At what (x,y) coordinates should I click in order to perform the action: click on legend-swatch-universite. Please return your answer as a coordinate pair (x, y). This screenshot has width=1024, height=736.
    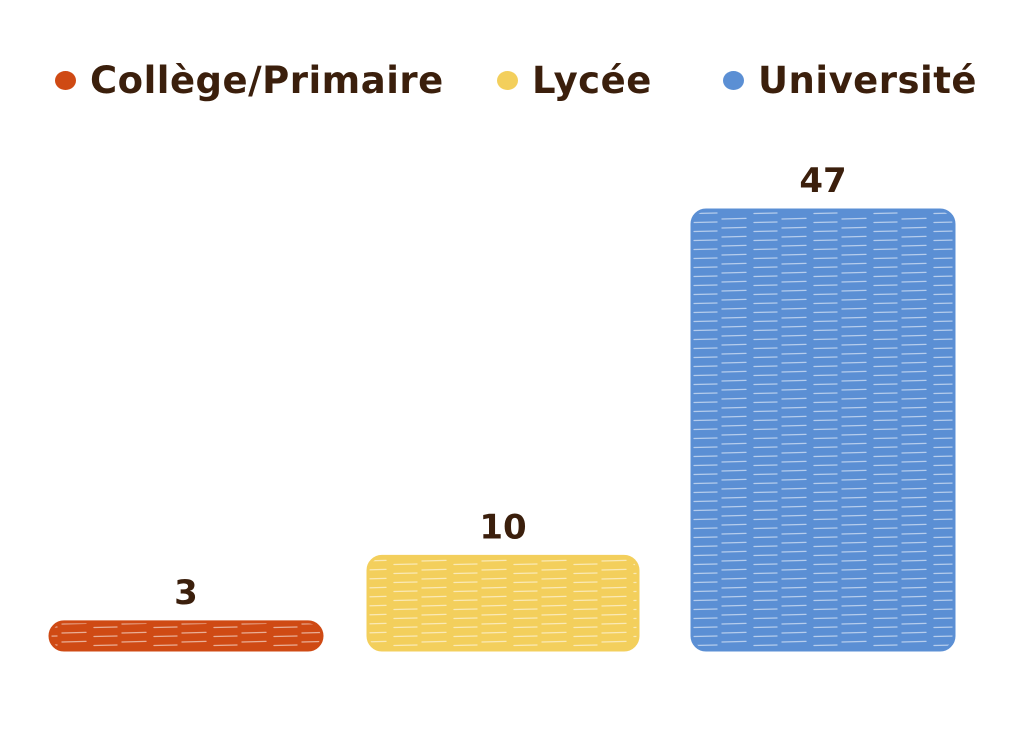
    Looking at the image, I should click on (733, 80).